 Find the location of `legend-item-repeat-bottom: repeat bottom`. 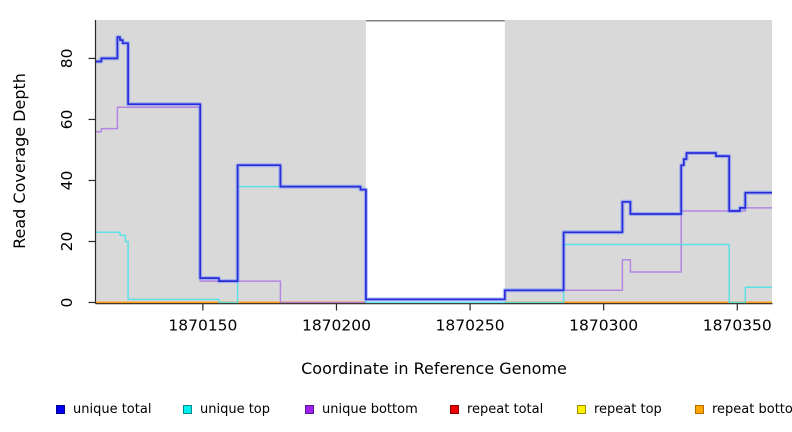

legend-item-repeat-bottom: repeat bottom is located at coordinates (743, 409).